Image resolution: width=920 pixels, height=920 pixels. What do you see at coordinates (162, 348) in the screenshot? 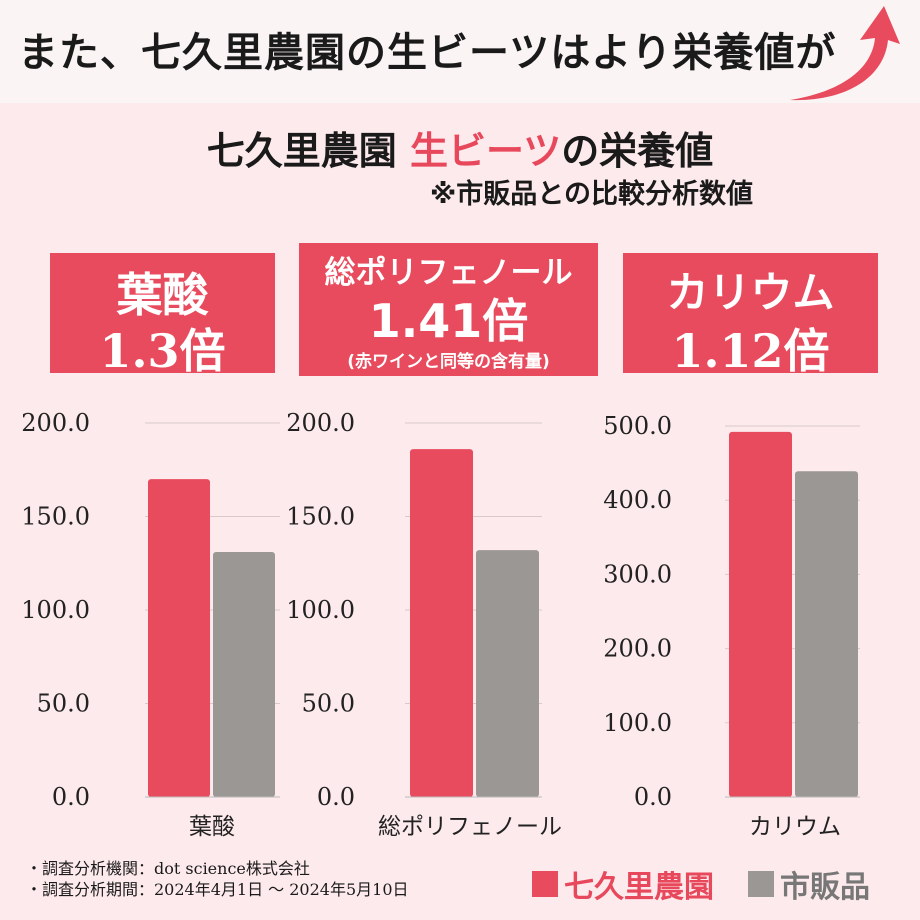
I see `badge-folate-ratio: 1.3倍` at bounding box center [162, 348].